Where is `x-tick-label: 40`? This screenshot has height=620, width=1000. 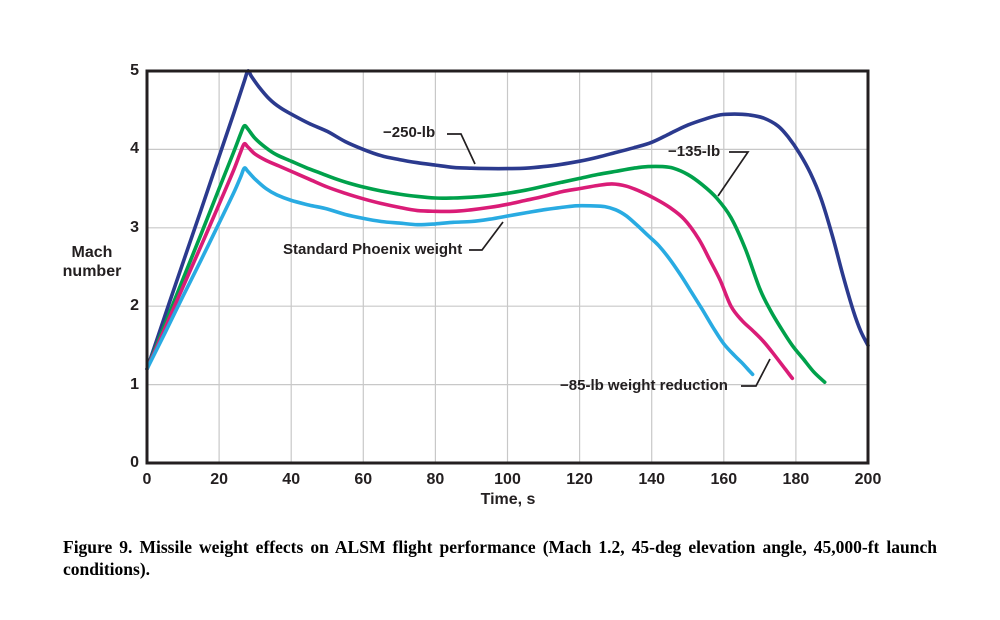
x-tick-label: 40 is located at coordinates (291, 479).